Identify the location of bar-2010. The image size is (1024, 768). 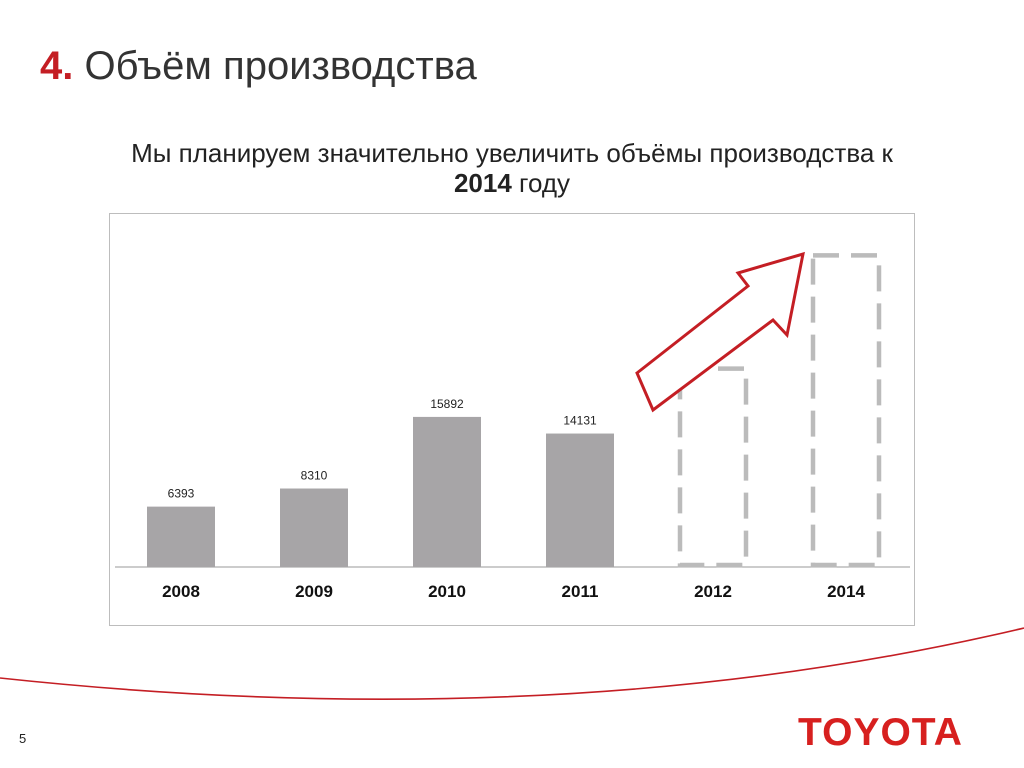
(447, 491).